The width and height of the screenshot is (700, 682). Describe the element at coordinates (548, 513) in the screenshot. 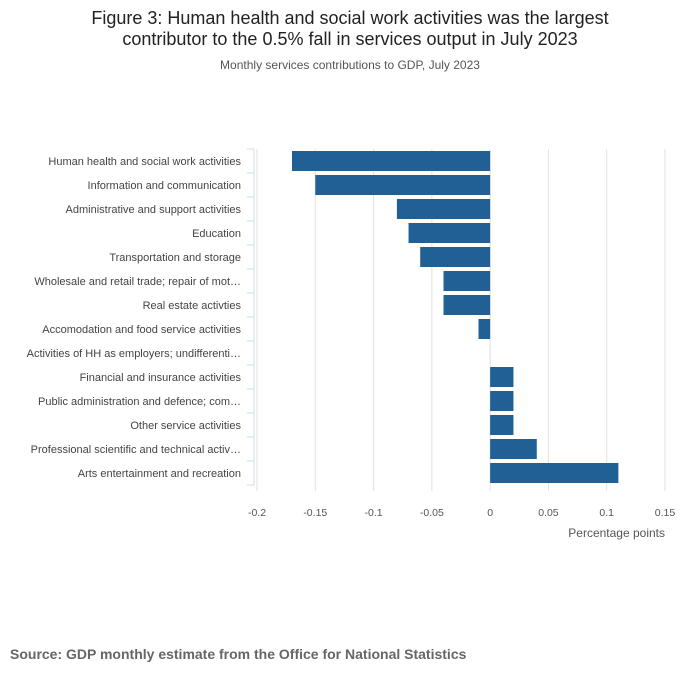

I see `x-tick-label-5: 0.05` at that location.